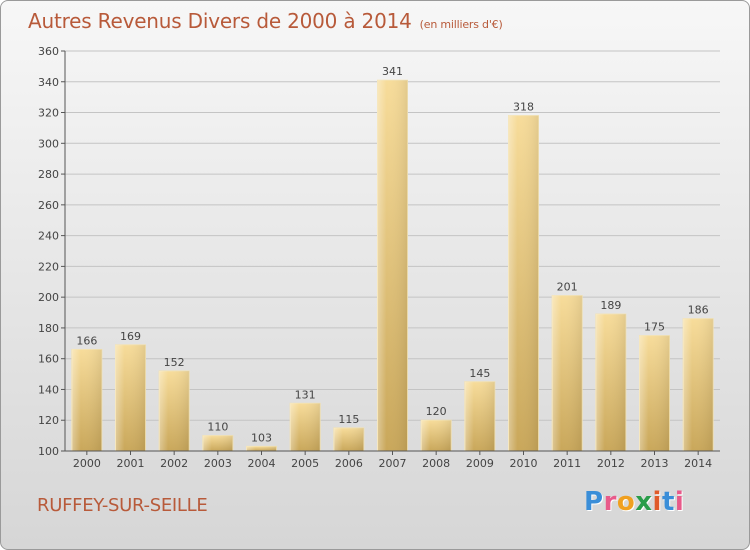 This screenshot has height=550, width=750. I want to click on x-tick-label: 2005, so click(305, 463).